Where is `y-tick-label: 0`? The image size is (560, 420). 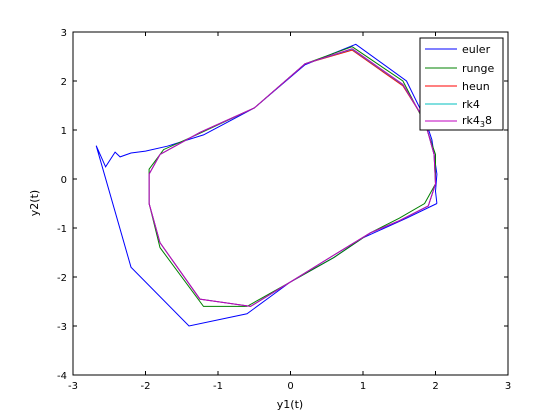
y-tick-label: 0 is located at coordinates (64, 180).